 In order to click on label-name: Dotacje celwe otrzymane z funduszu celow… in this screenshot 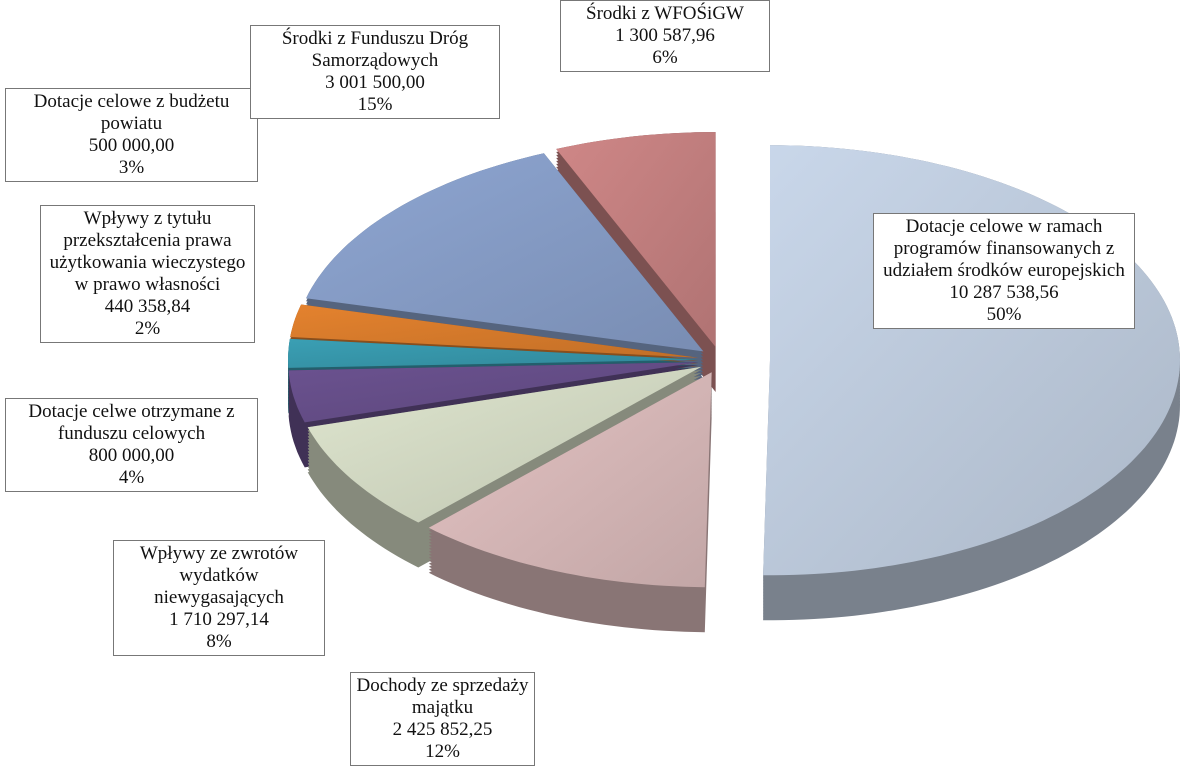, I will do `click(131, 422)`.